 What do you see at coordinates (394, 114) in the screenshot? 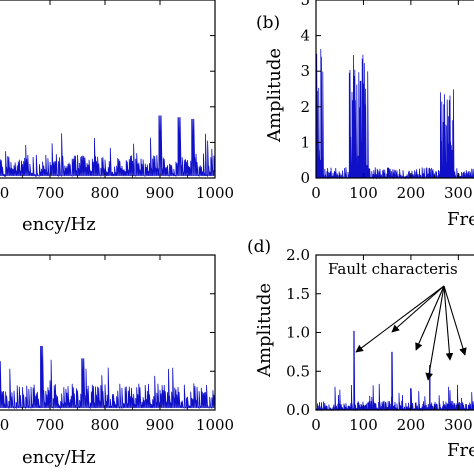
I see `series-line-b` at bounding box center [394, 114].